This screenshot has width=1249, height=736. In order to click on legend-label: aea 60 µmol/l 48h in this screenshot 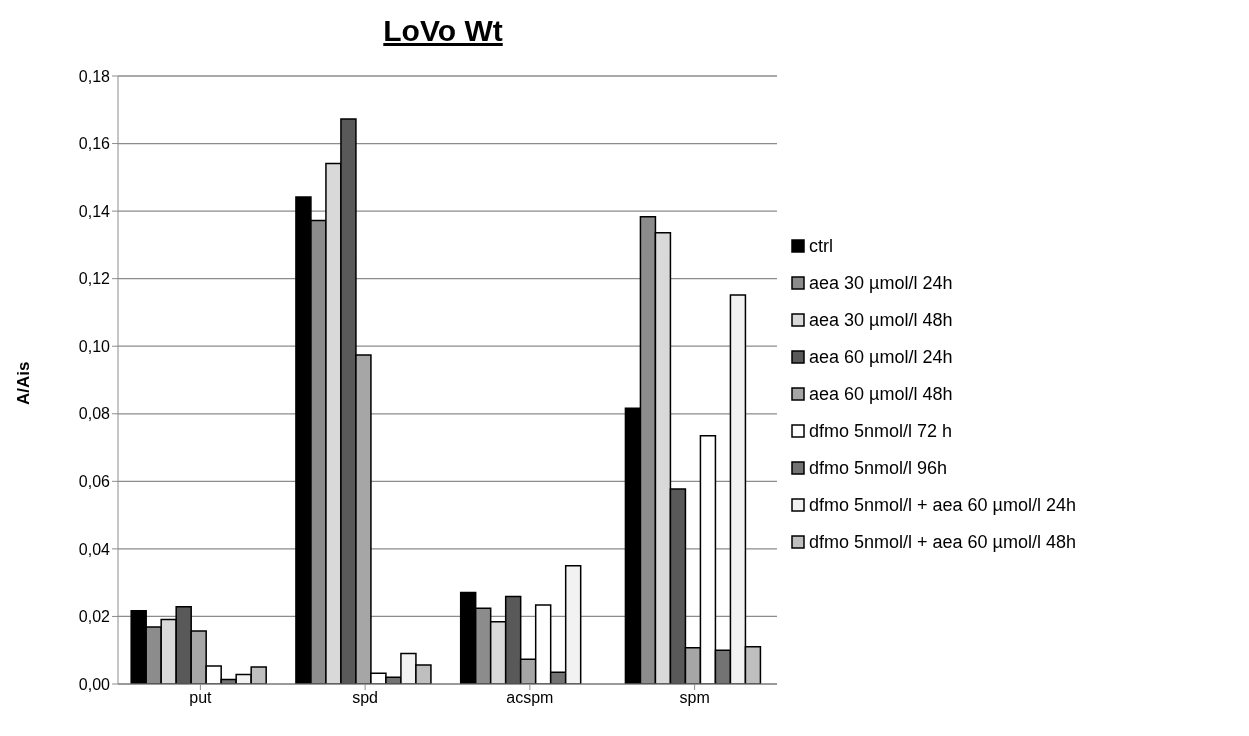, I will do `click(881, 394)`.